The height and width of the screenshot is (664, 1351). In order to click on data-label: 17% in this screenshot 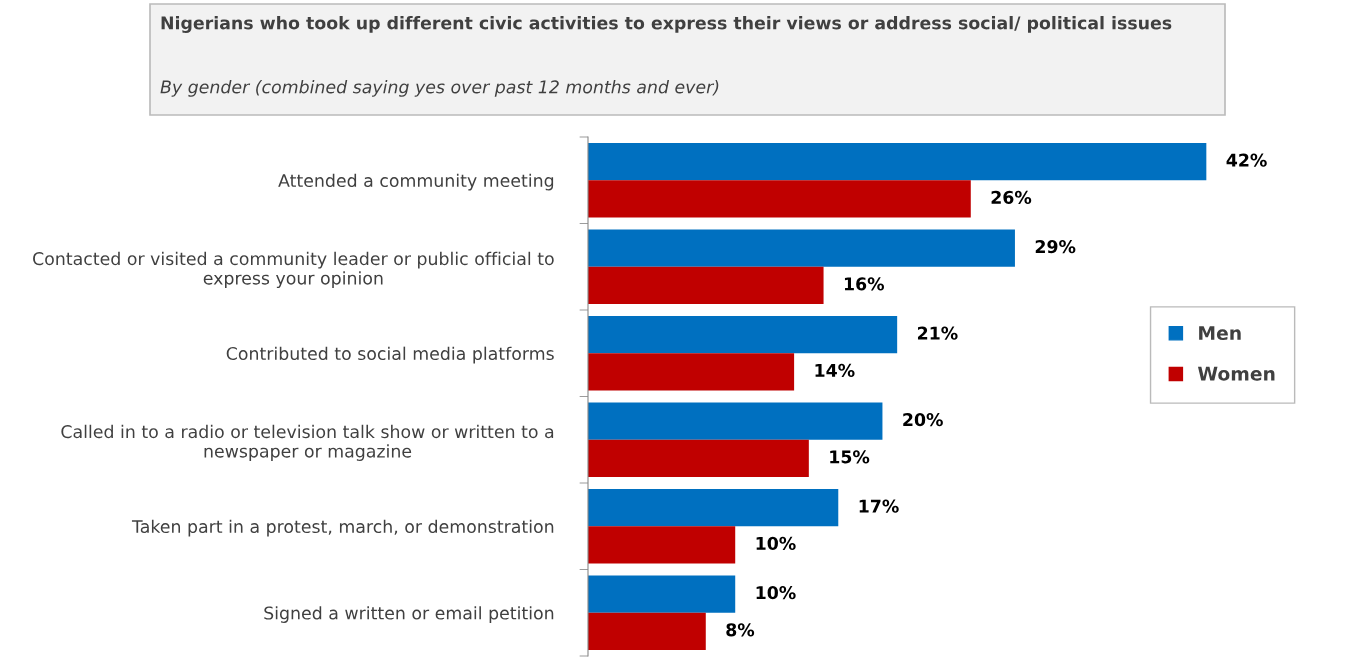, I will do `click(879, 506)`.